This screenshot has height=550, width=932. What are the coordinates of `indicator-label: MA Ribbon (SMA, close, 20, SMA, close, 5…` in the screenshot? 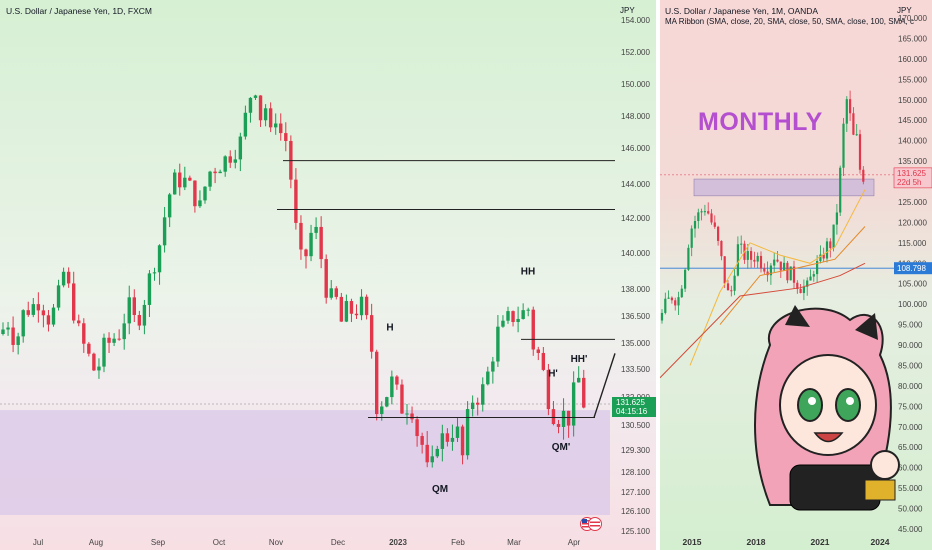 It's located at (789, 21).